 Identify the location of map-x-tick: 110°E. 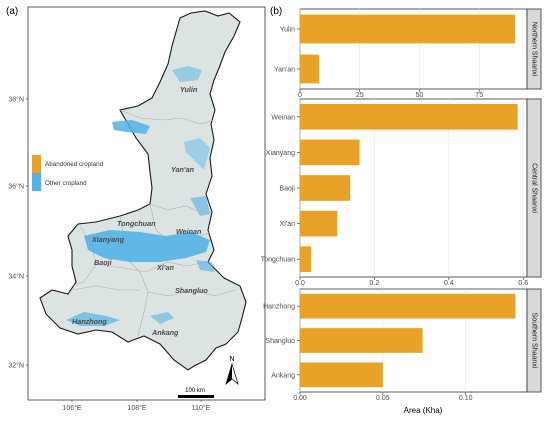
(201, 408).